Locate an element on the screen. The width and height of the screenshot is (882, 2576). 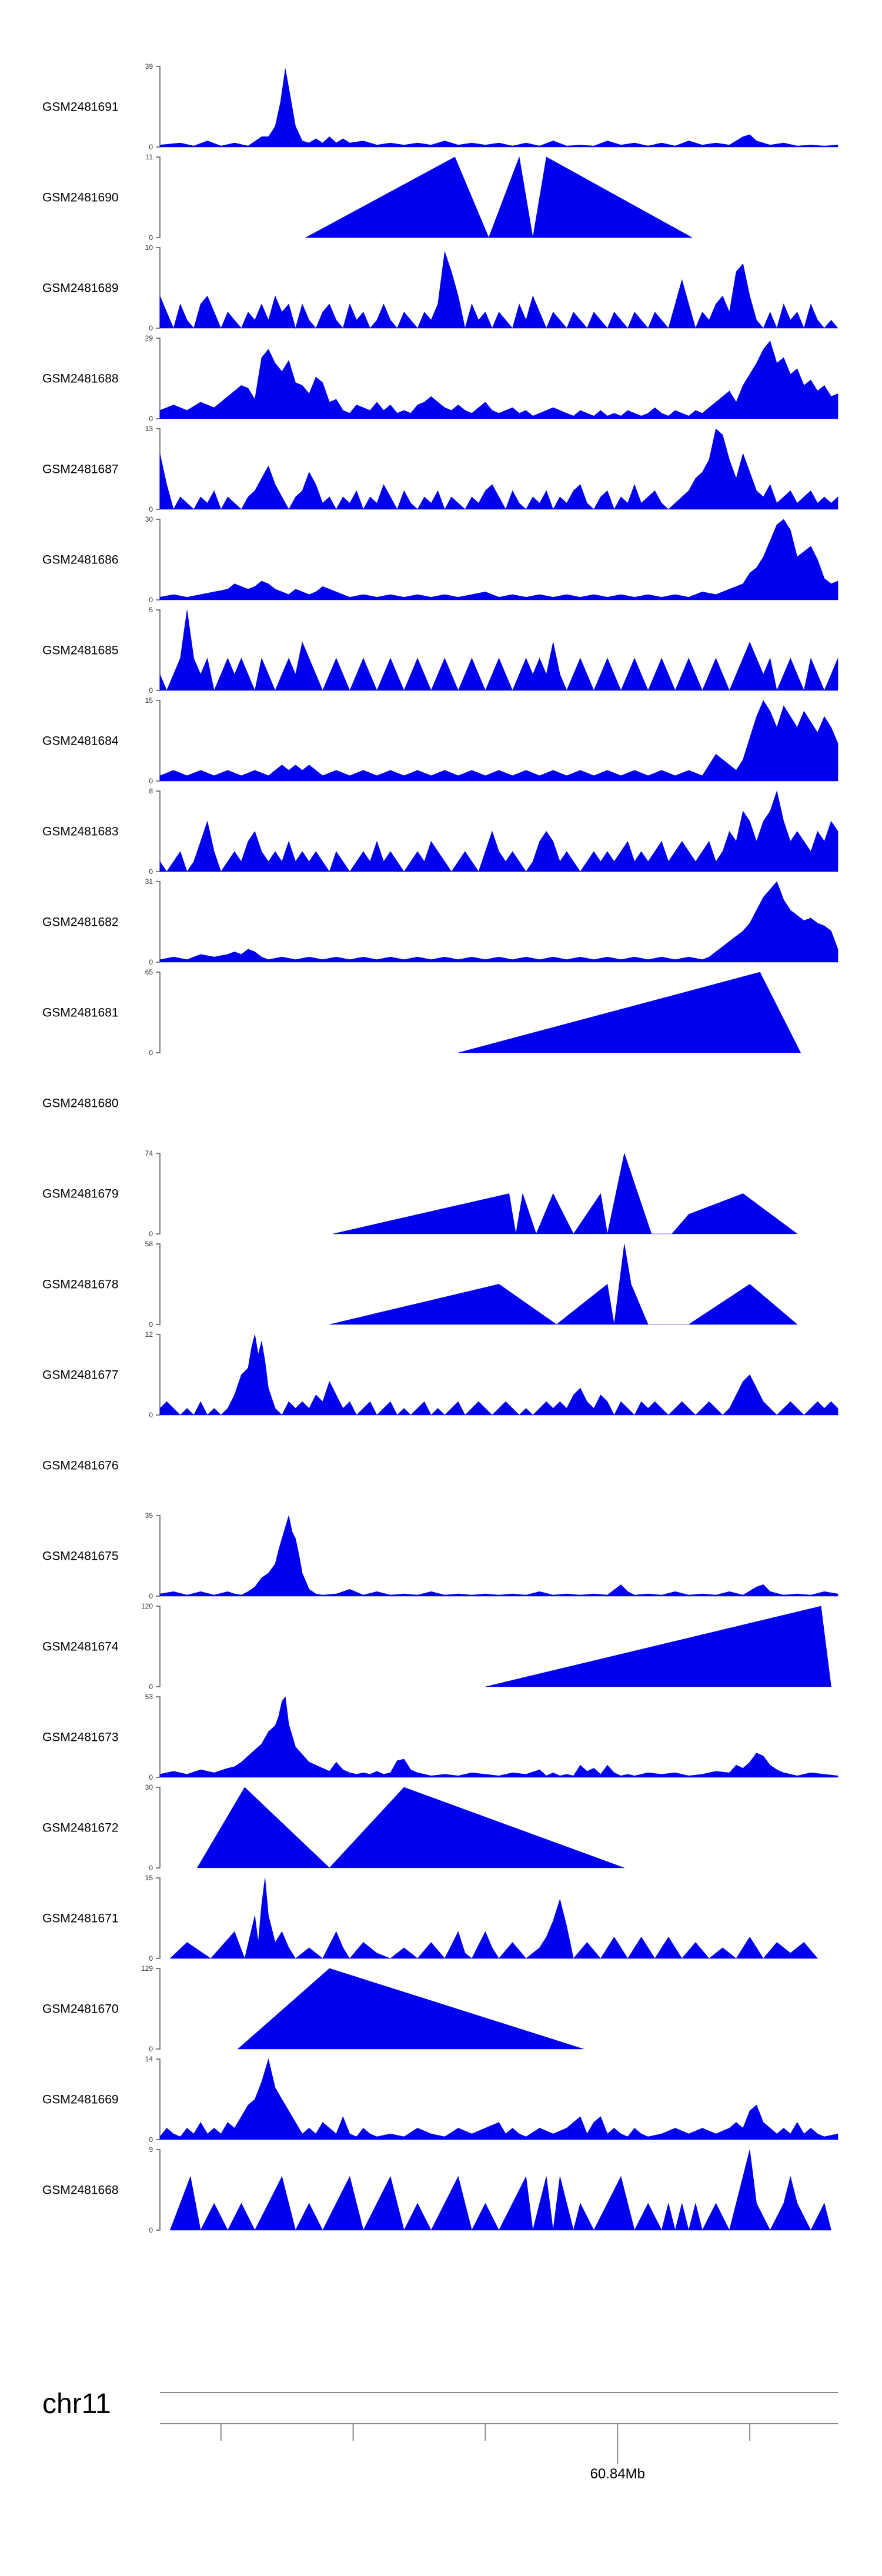
track-GSM2481682: GSM2481682 31 0 is located at coordinates (440, 921).